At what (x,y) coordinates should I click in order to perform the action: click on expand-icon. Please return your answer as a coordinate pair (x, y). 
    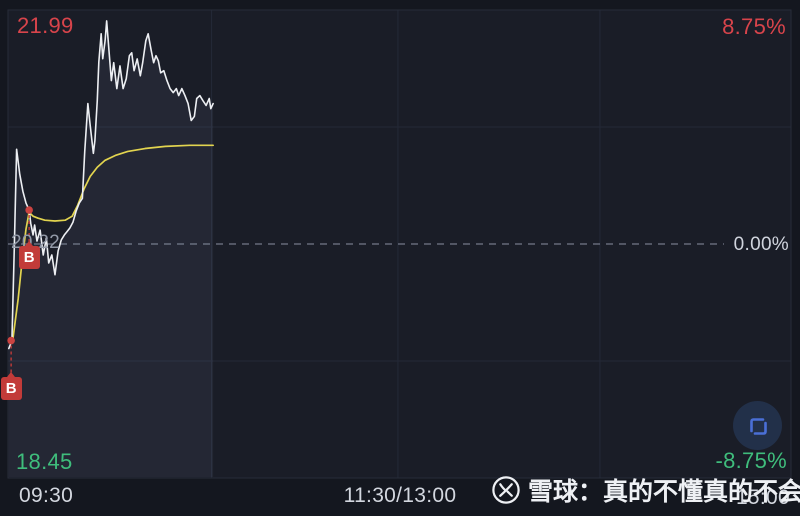
    Looking at the image, I should click on (758, 426).